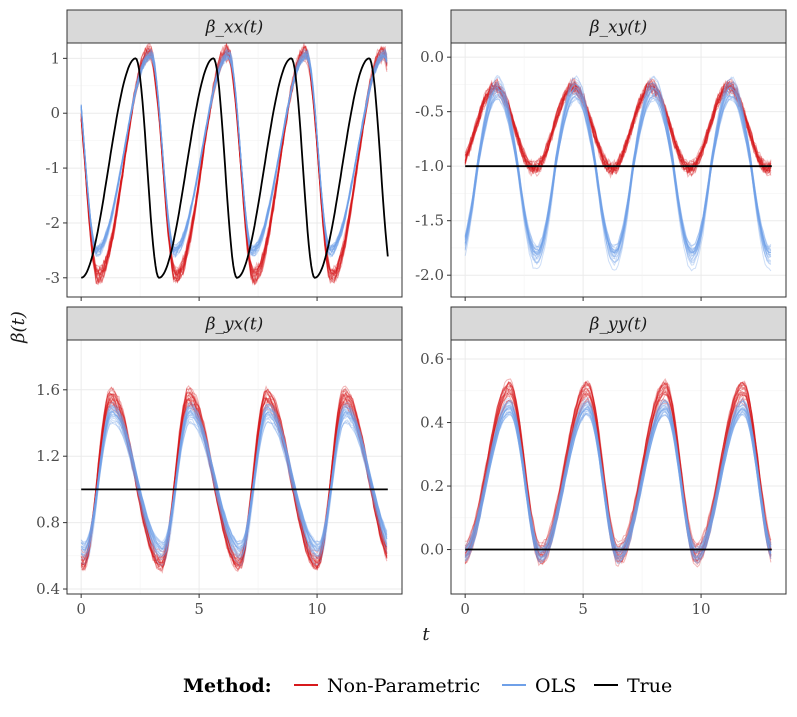  I want to click on y-tick-label: 1.6, so click(48, 390).